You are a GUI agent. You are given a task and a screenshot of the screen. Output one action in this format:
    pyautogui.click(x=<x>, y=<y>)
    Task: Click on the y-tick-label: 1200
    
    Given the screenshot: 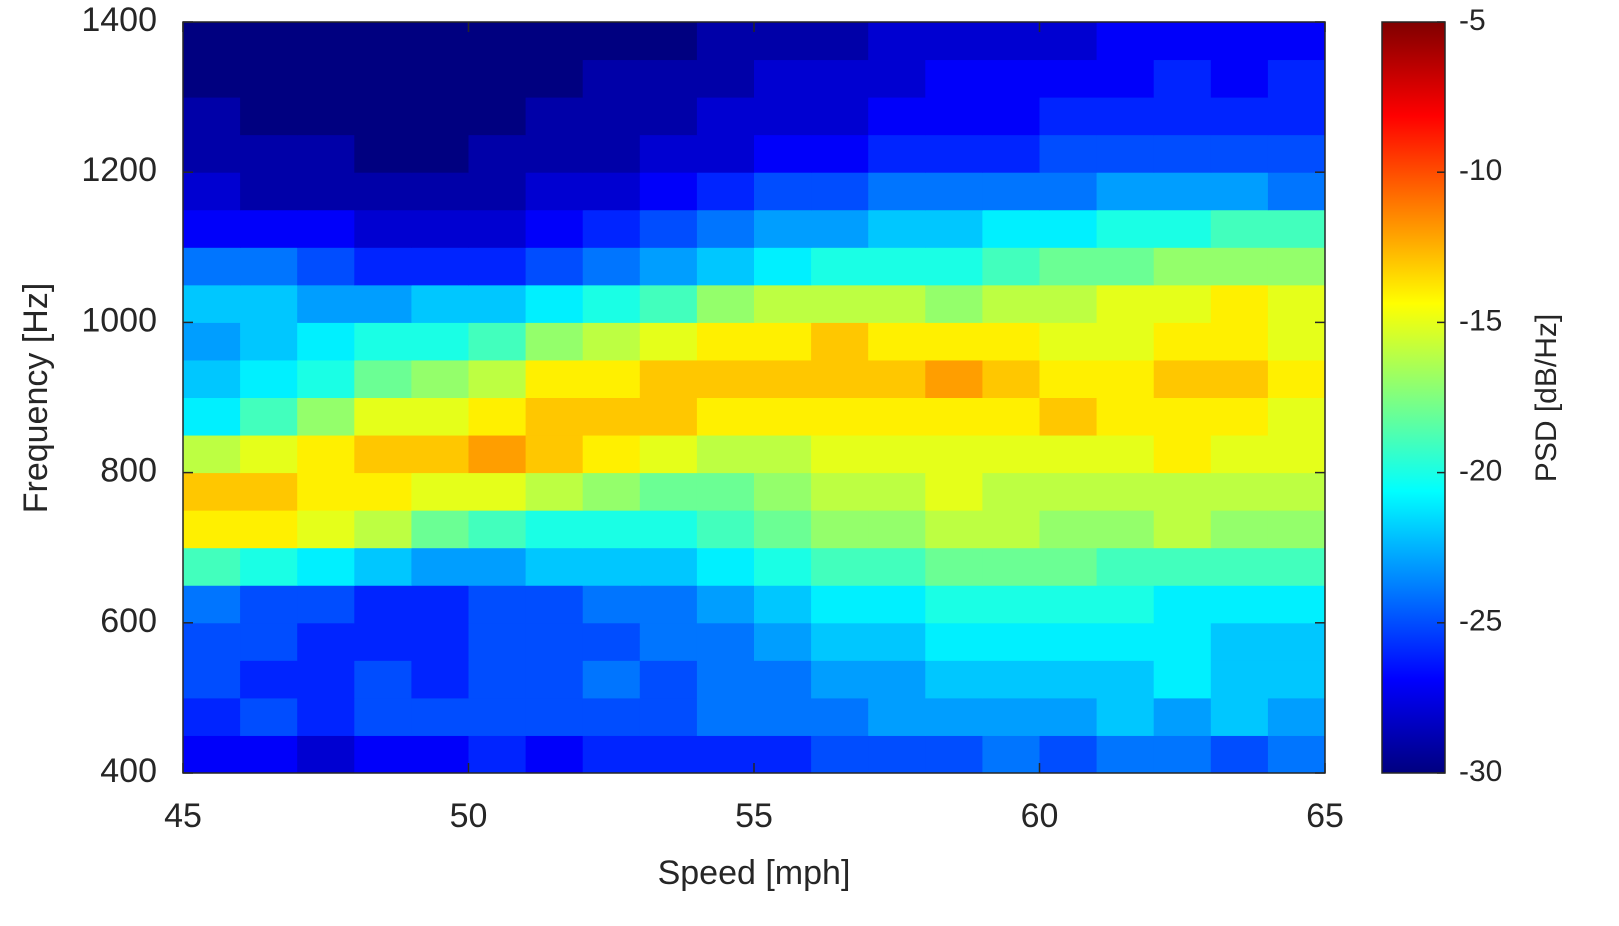 What is the action you would take?
    pyautogui.click(x=119, y=170)
    